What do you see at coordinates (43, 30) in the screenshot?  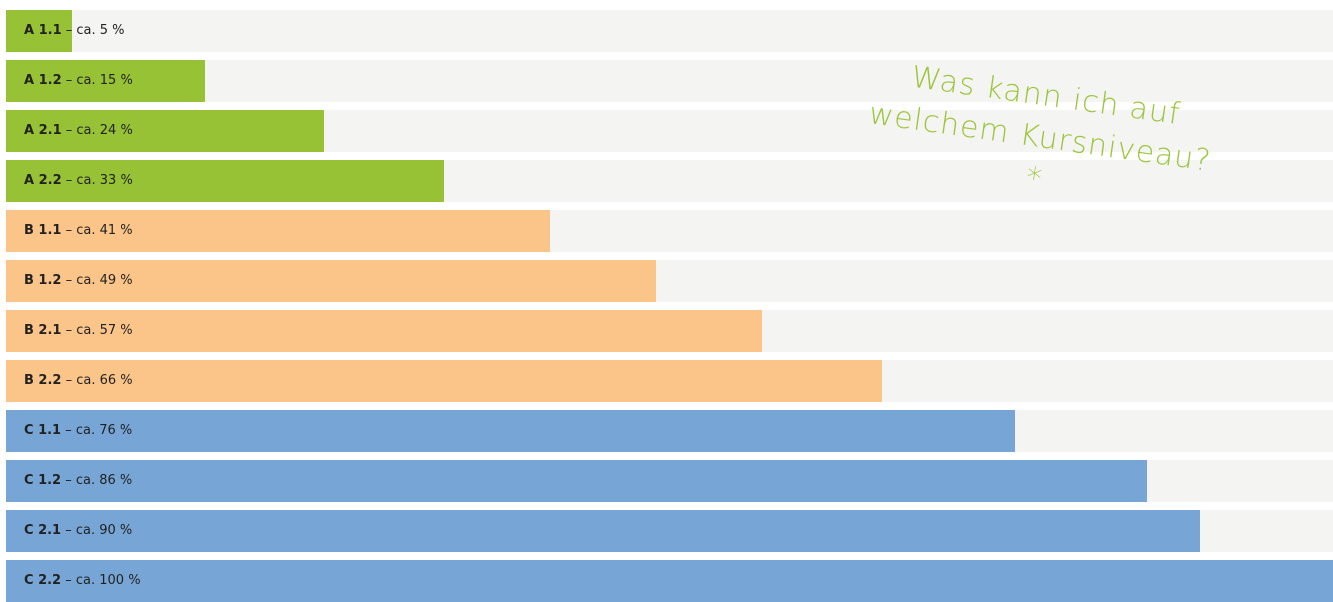 I see `category-label: A 1.1` at bounding box center [43, 30].